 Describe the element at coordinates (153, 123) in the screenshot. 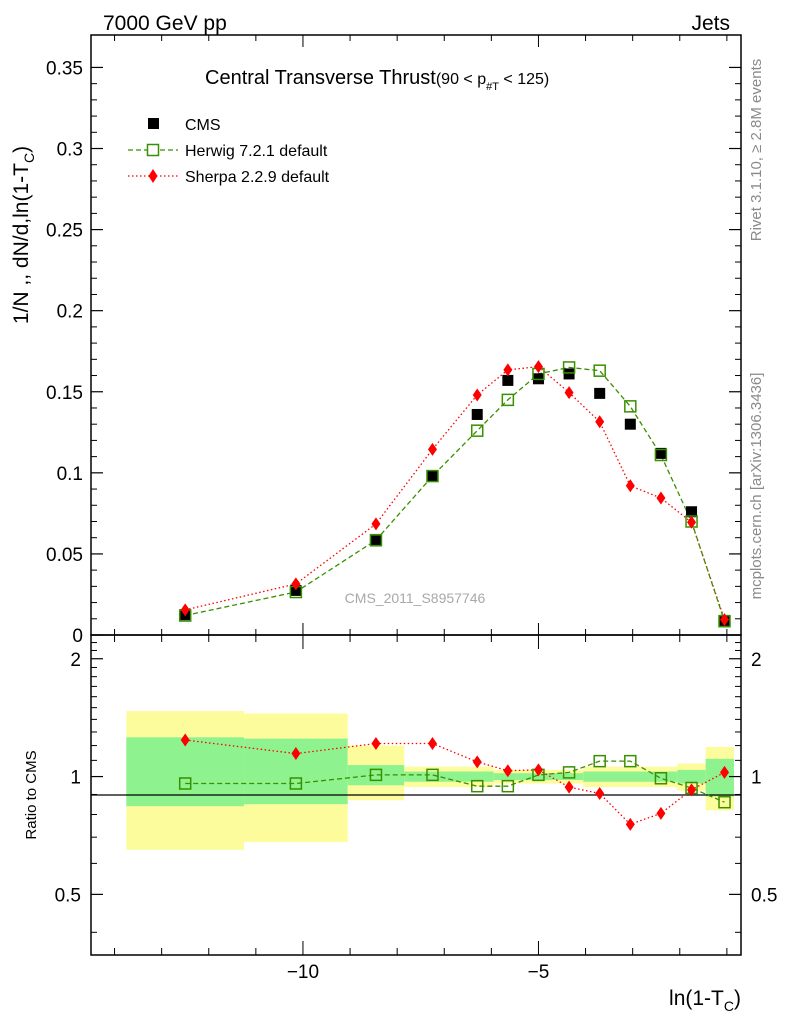

I see `legend-marker-cms` at that location.